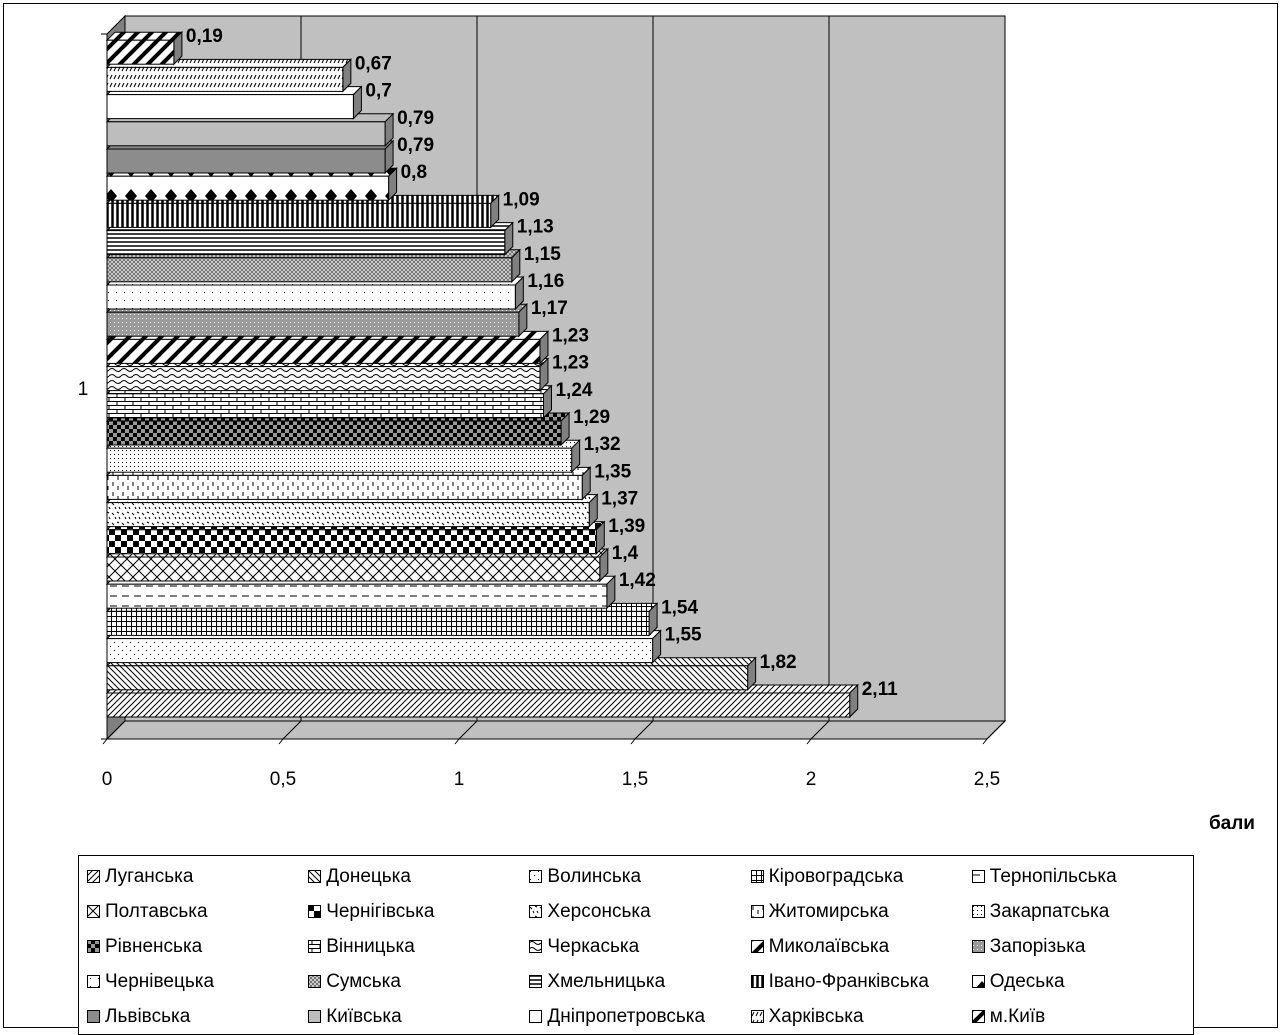  What do you see at coordinates (626, 1016) in the screenshot?
I see `legend-label: Дніпропетровська` at bounding box center [626, 1016].